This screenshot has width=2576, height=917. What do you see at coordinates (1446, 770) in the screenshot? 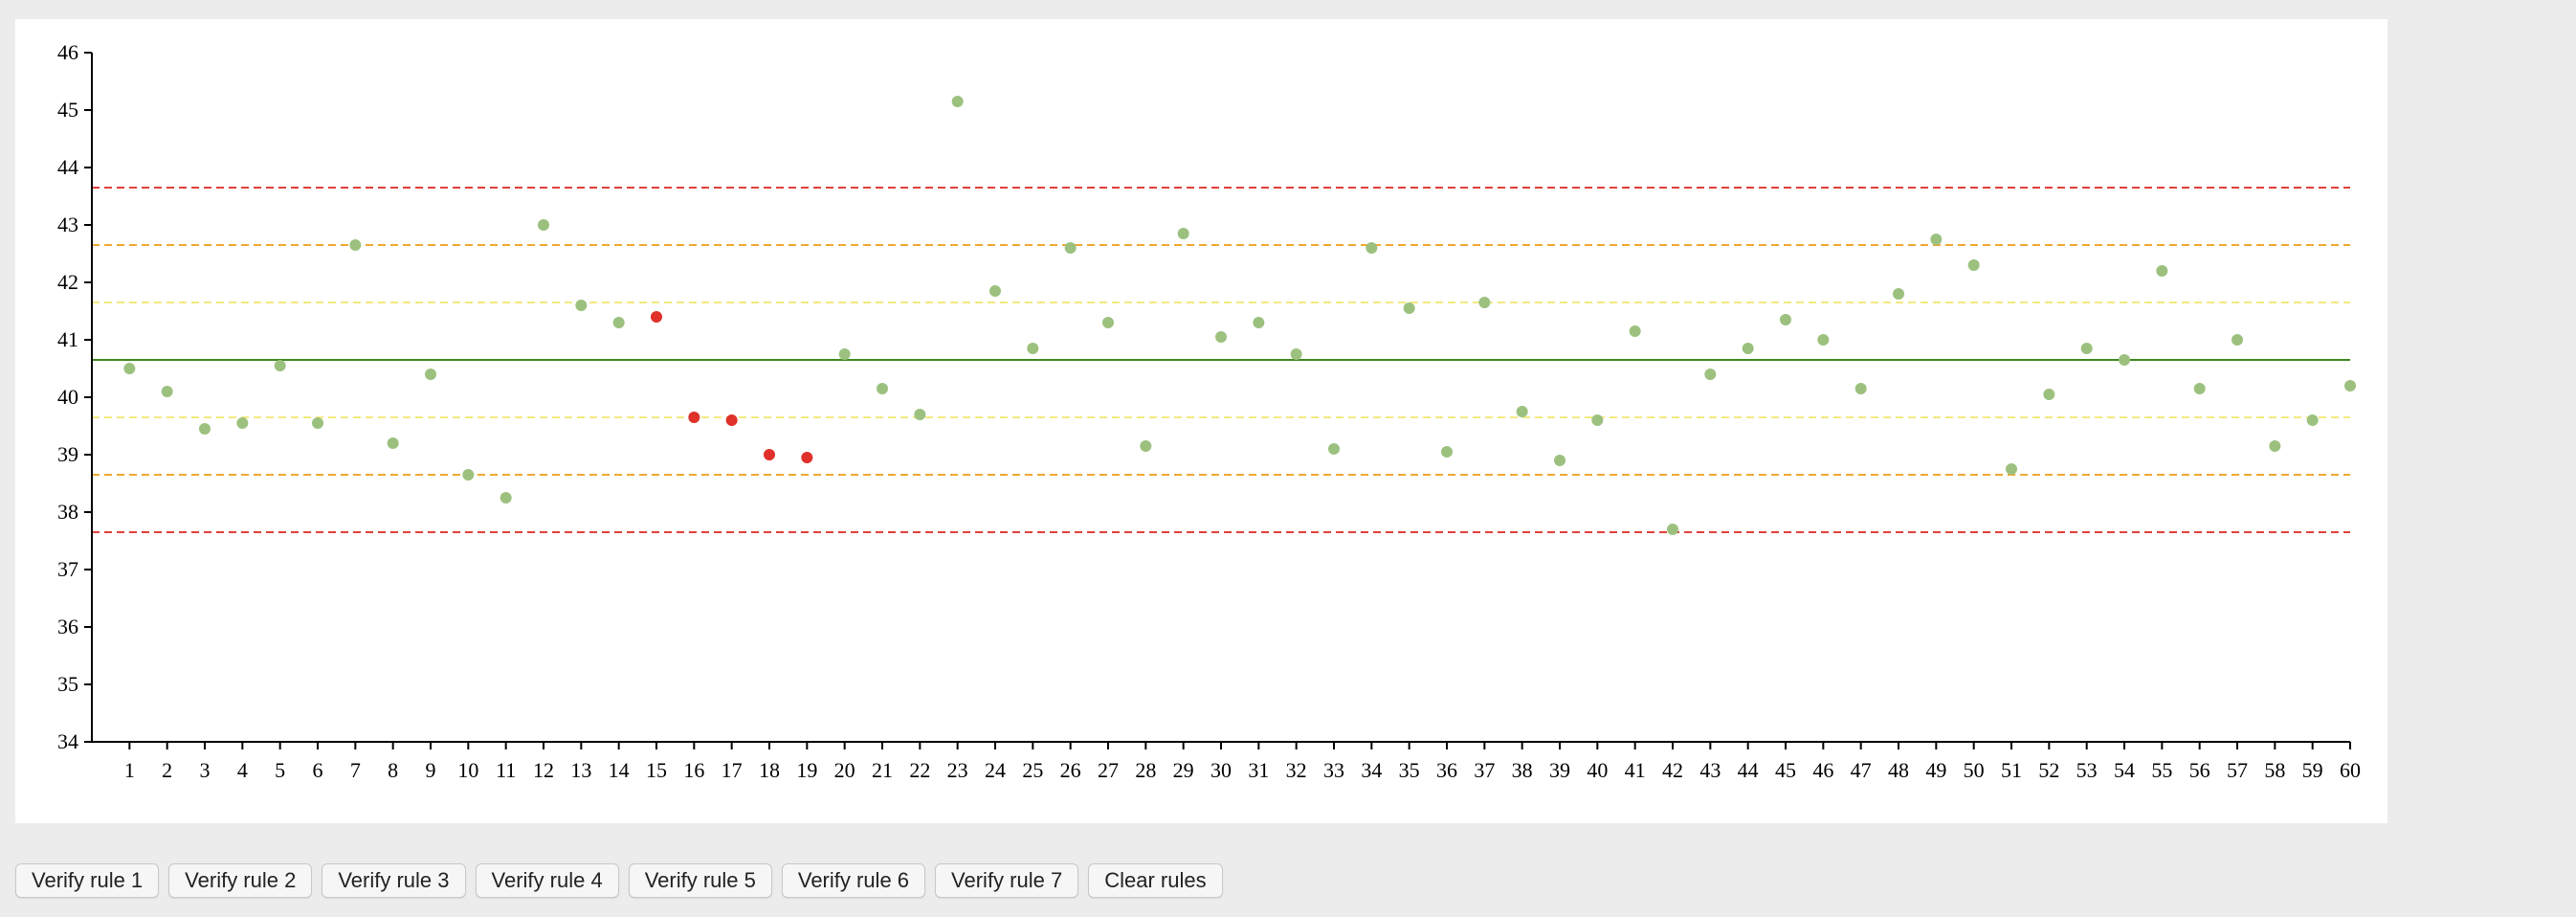
I see `x-tick-label: 36` at bounding box center [1446, 770].